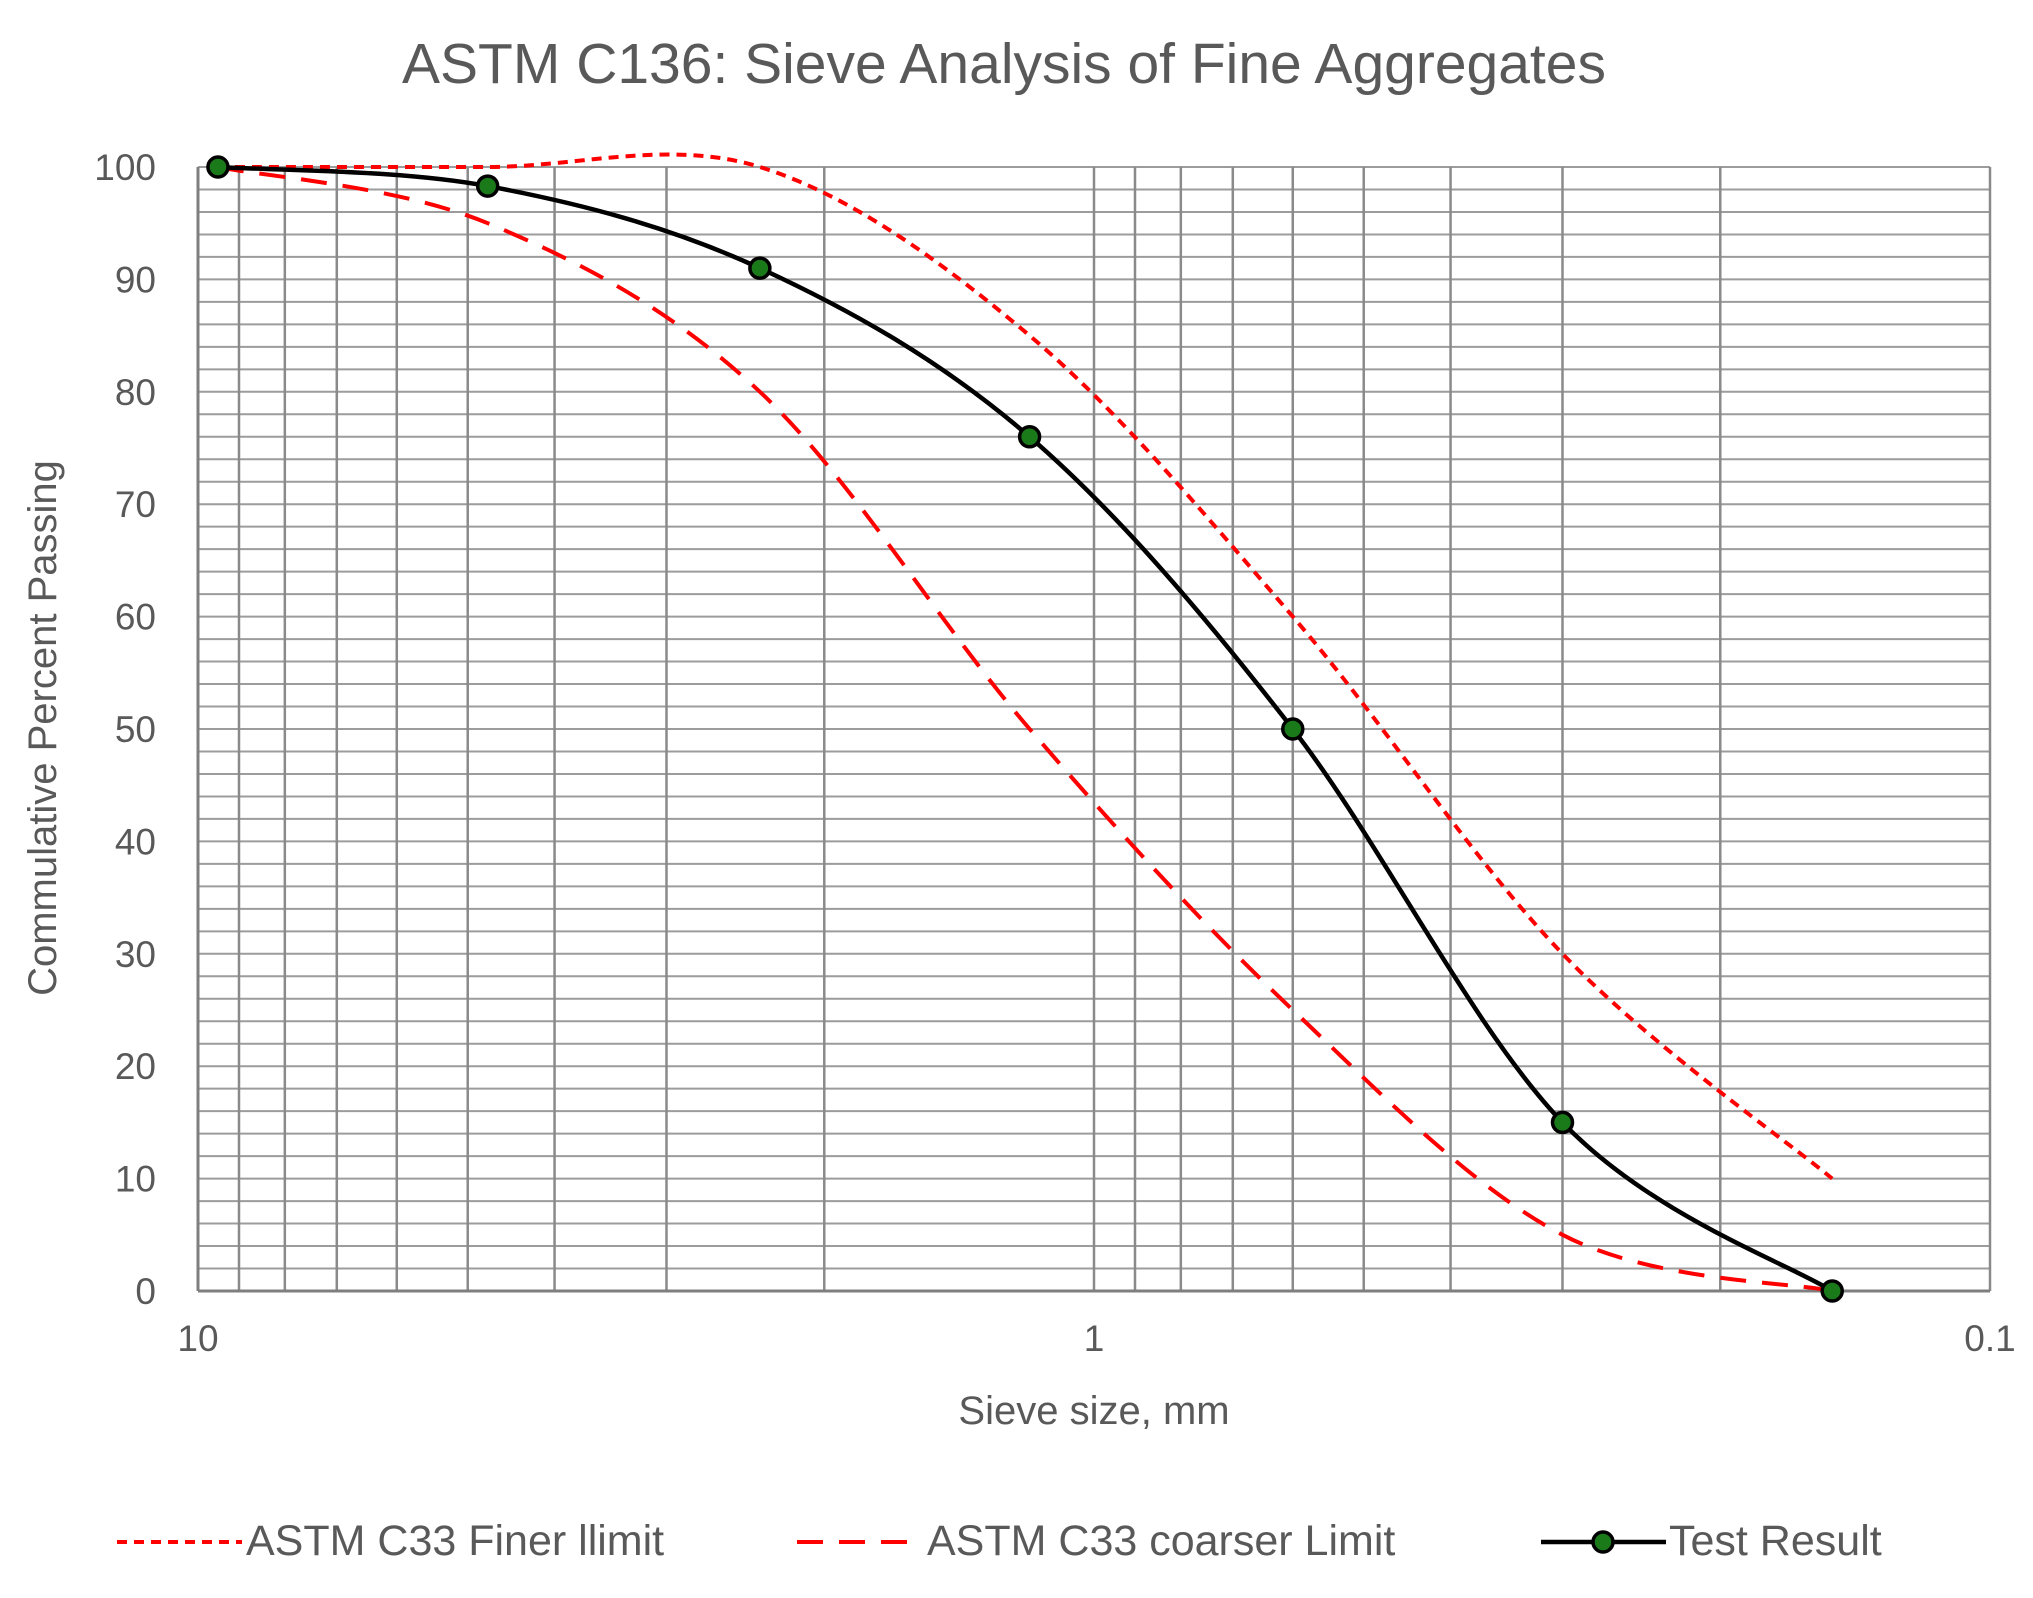 The width and height of the screenshot is (2033, 1598). Describe the element at coordinates (135, 954) in the screenshot. I see `y-tick-label: 30` at that location.